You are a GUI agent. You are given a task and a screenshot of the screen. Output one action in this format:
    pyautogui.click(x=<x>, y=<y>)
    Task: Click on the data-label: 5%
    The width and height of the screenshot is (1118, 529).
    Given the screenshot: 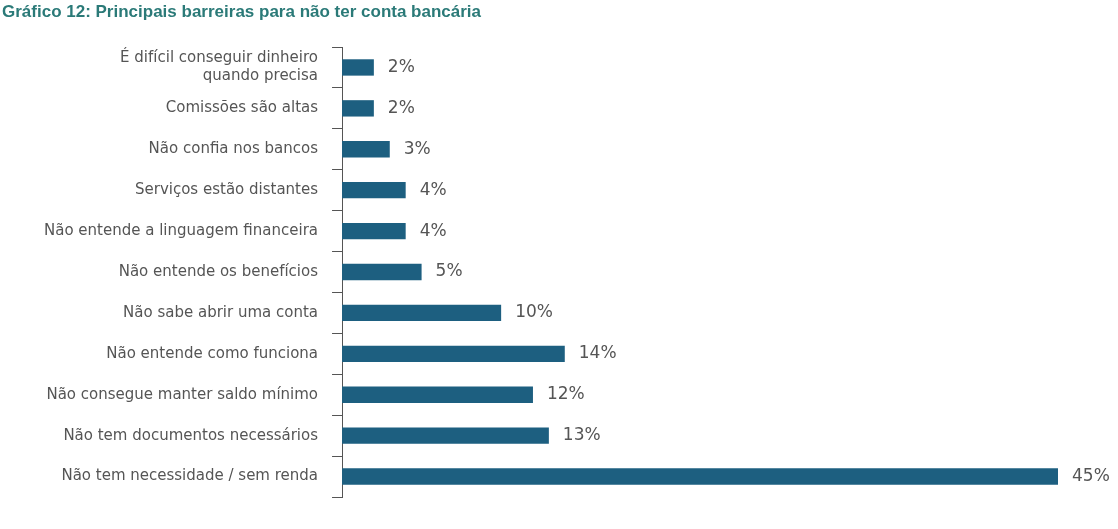 What is the action you would take?
    pyautogui.click(x=449, y=270)
    